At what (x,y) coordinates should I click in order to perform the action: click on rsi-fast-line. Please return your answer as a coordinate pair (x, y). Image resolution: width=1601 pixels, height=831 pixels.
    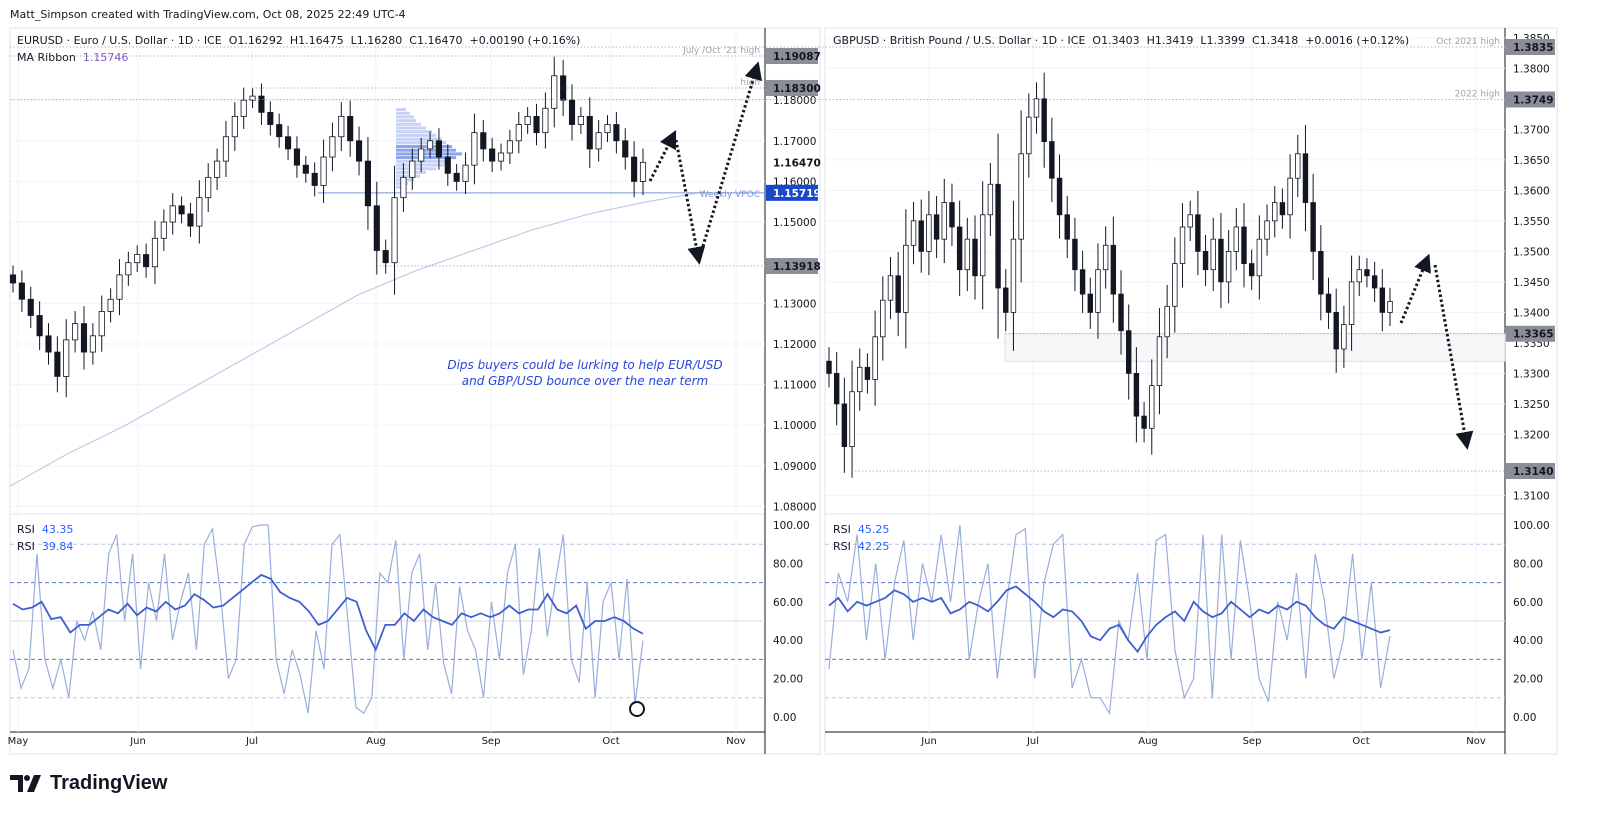
    Looking at the image, I should click on (1109, 619).